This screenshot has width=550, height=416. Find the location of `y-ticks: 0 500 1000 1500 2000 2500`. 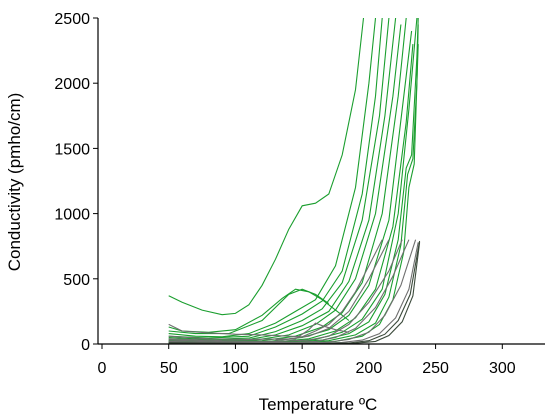

y-ticks: 0 500 1000 1500 2000 2500 is located at coordinates (76, 182).